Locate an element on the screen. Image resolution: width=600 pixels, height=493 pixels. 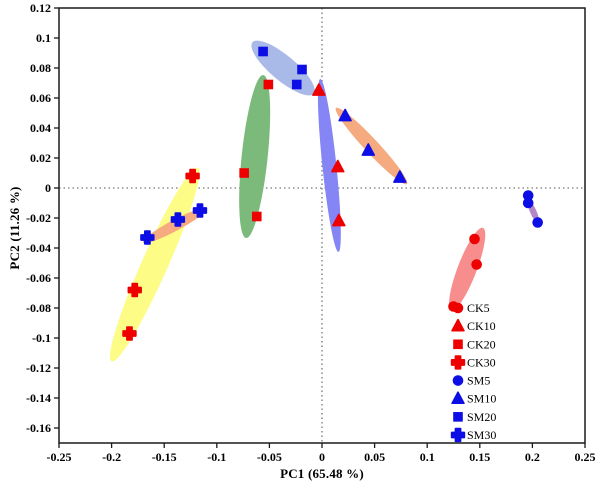
x-tick-label: 0.1 is located at coordinates (427, 457).